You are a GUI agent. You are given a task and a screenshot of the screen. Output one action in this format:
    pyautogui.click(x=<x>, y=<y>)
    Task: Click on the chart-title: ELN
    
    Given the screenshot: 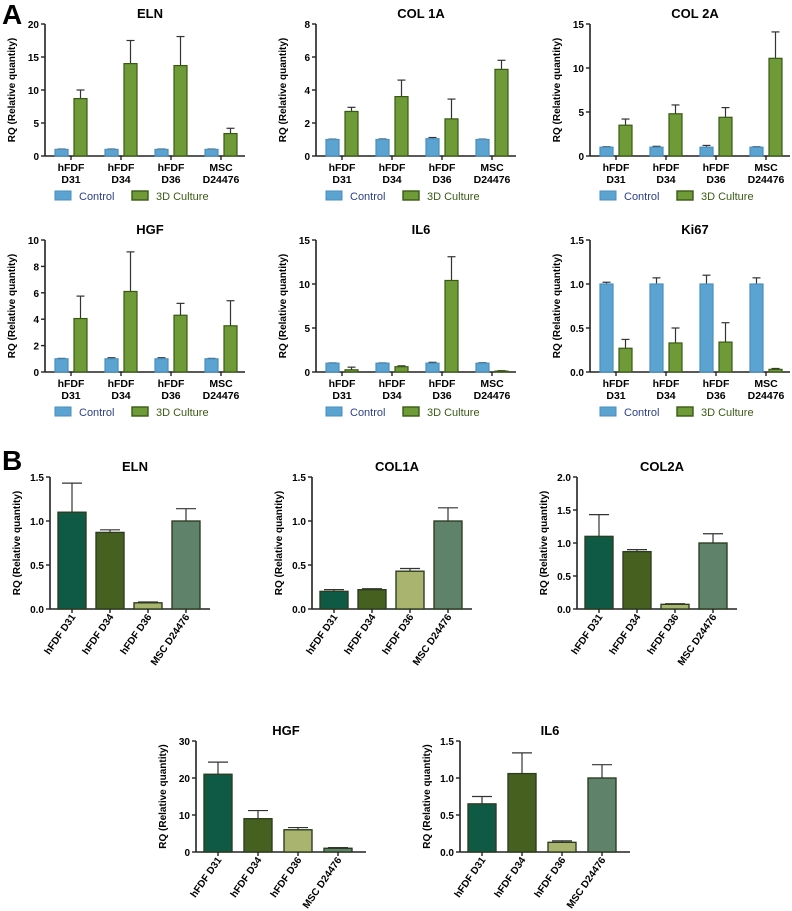 What is the action you would take?
    pyautogui.click(x=135, y=466)
    